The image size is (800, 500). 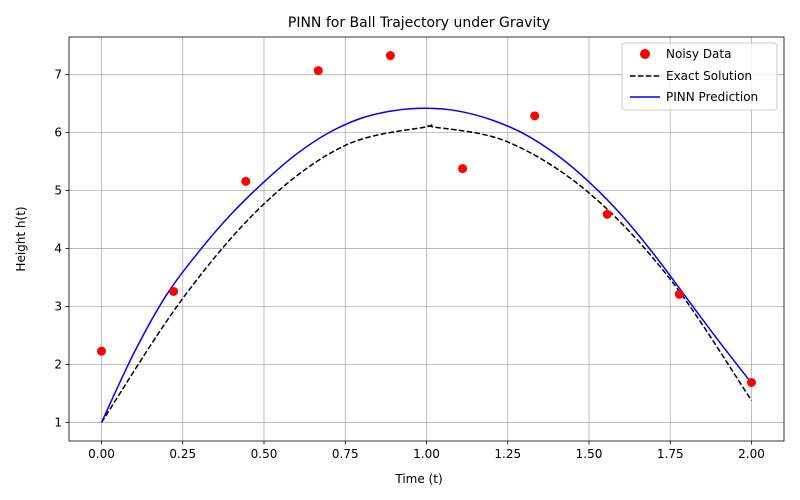 What do you see at coordinates (712, 97) in the screenshot?
I see `legend-label-pinn-prediction: PINN Prediction` at bounding box center [712, 97].